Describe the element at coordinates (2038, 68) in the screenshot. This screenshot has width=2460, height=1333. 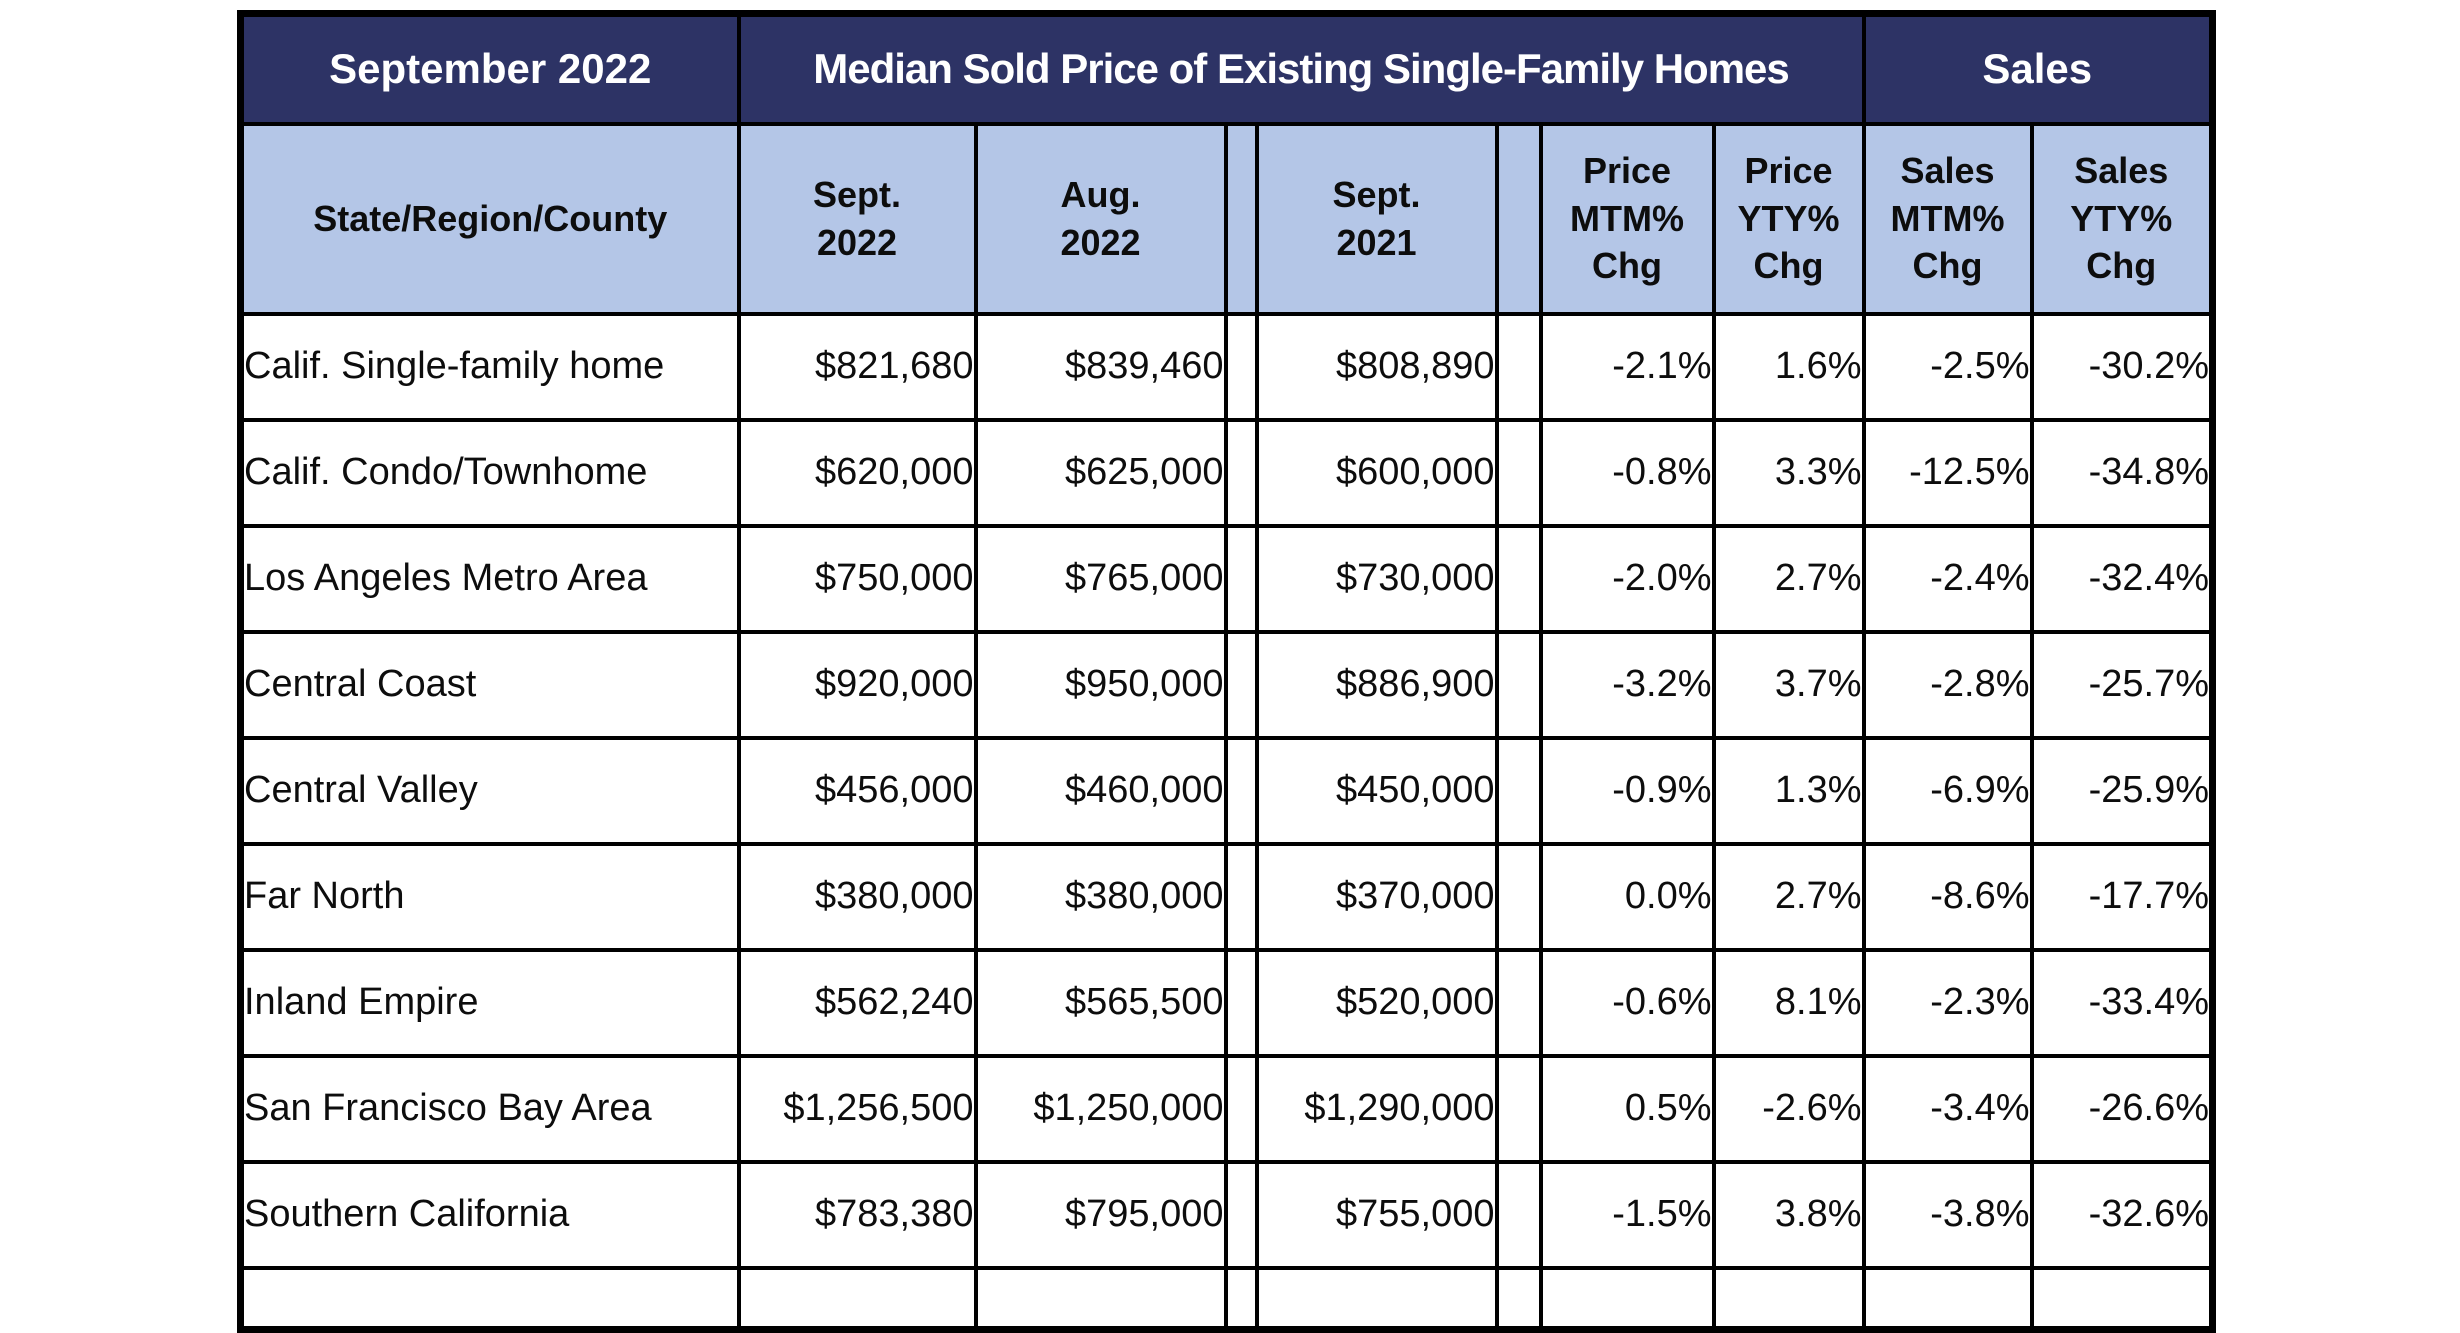
I see `sales-section-header: Sales` at that location.